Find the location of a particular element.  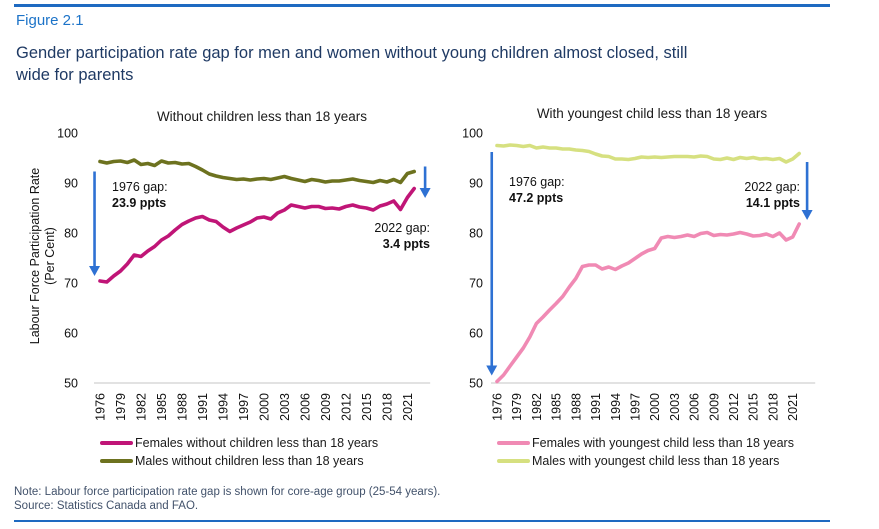

gap-annotation-value: 23.9 ppts is located at coordinates (139, 202).